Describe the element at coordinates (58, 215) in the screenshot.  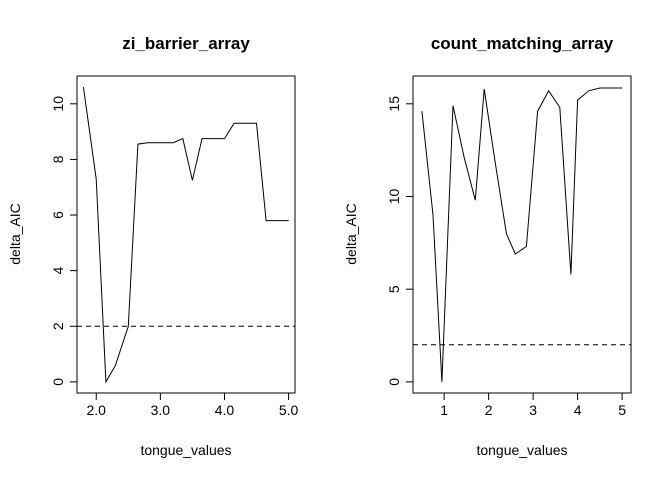
I see `y-tick-label: 6` at that location.